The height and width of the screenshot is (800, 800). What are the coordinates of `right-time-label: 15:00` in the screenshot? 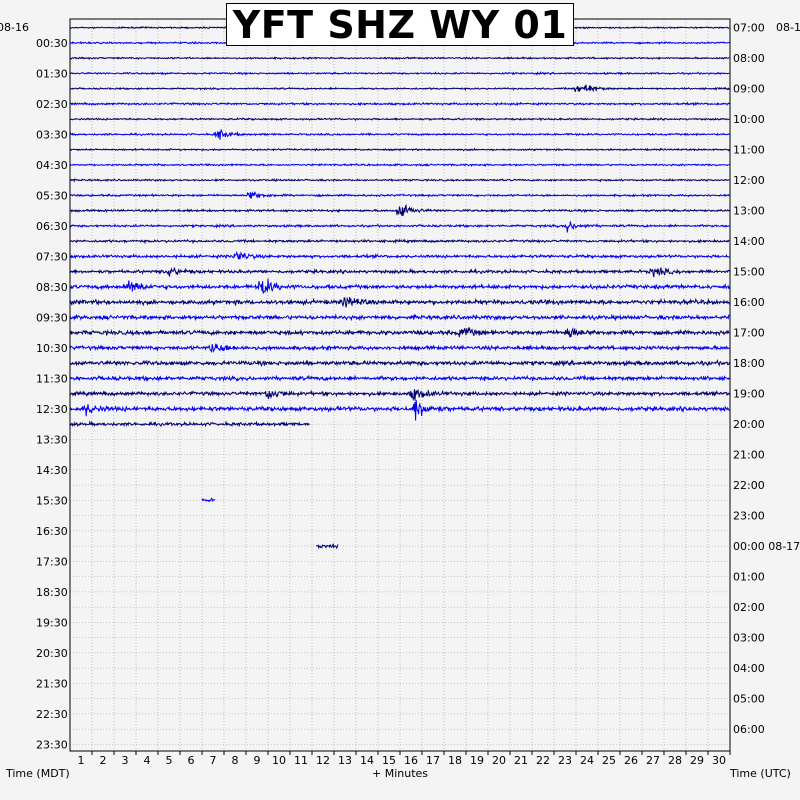 It's located at (749, 272).